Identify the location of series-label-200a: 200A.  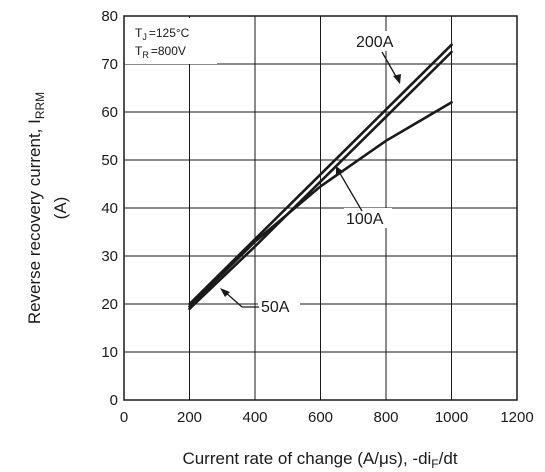
(375, 42).